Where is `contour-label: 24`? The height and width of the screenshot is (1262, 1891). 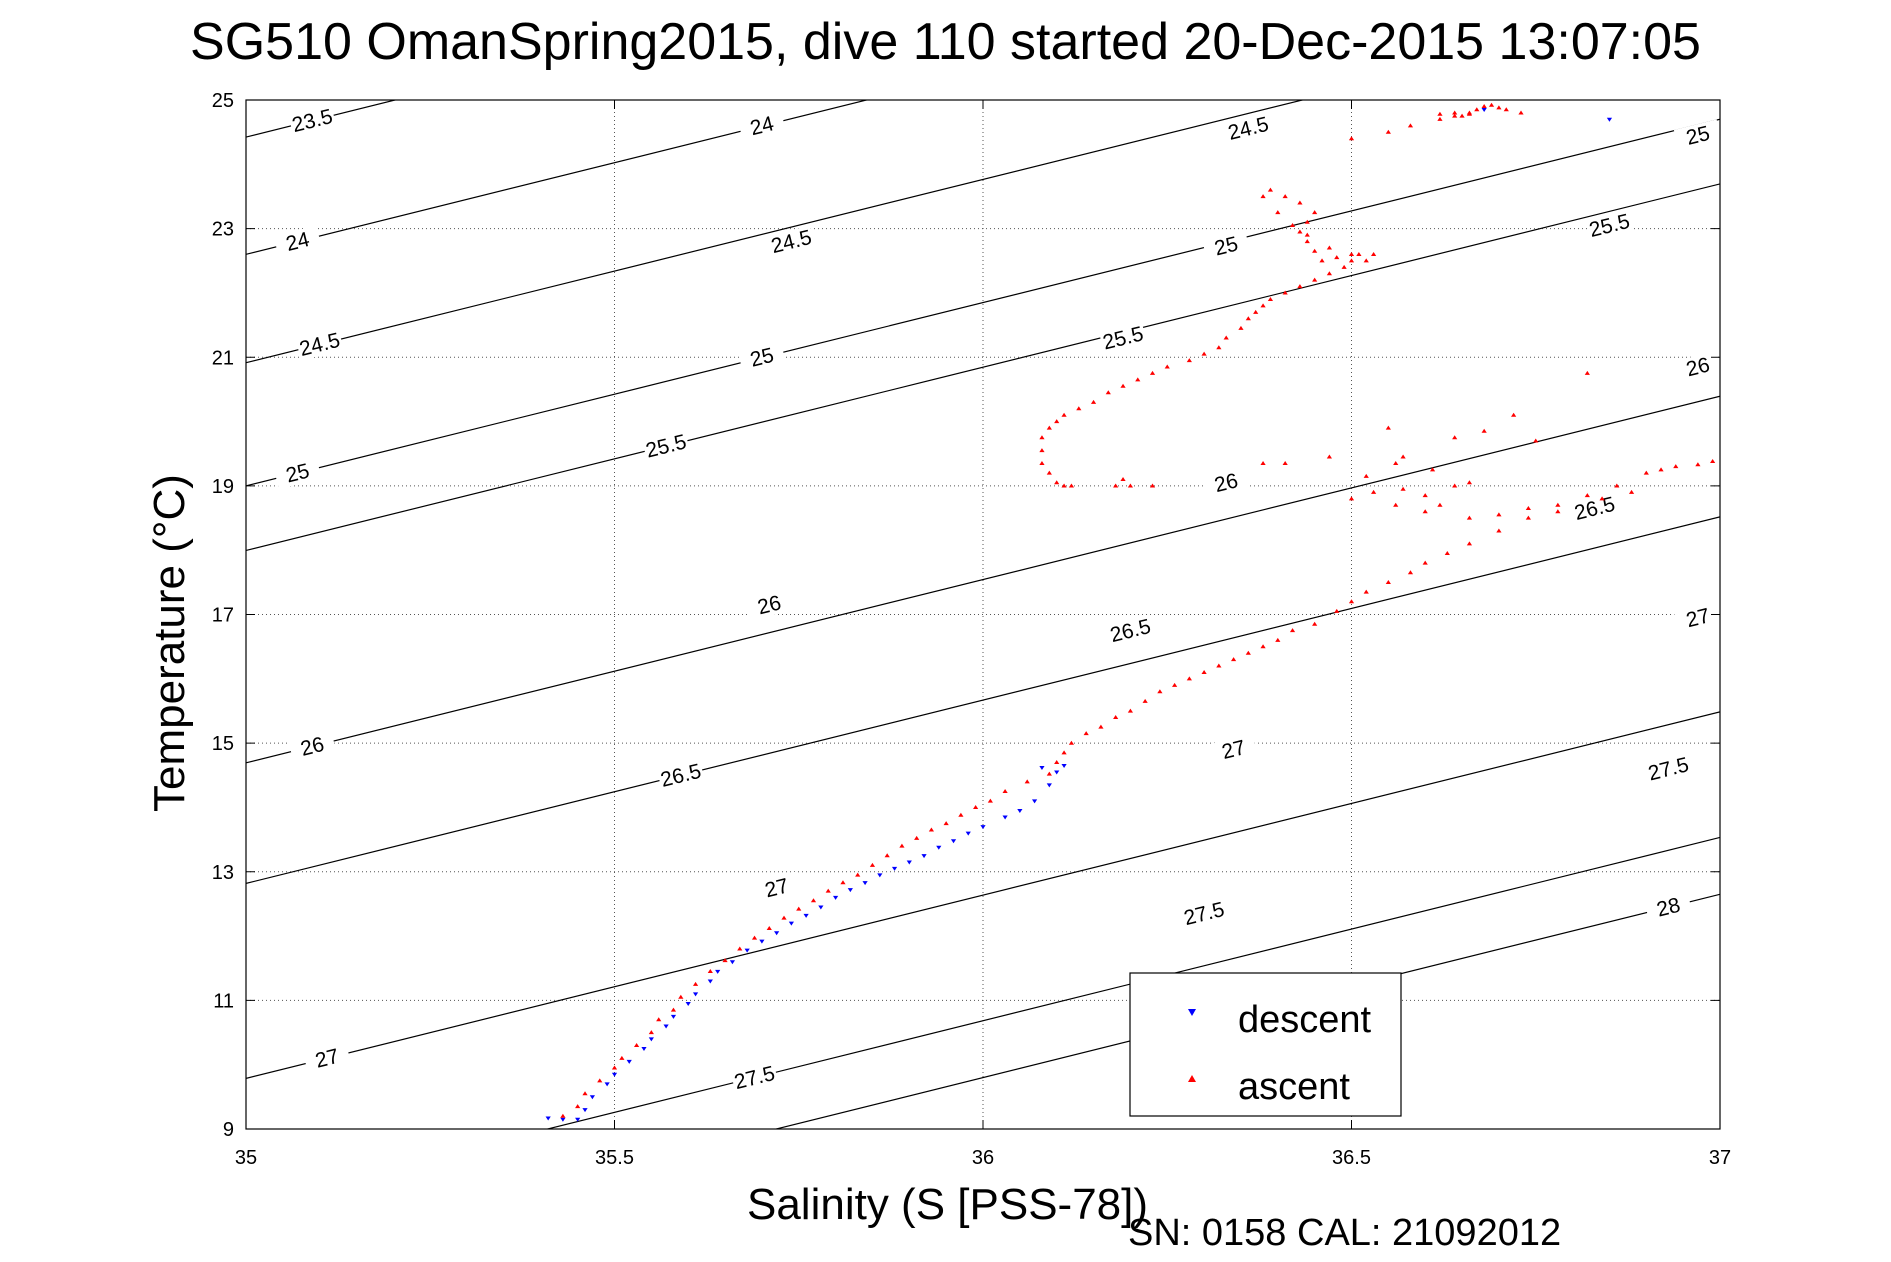
contour-label: 24 is located at coordinates (762, 126).